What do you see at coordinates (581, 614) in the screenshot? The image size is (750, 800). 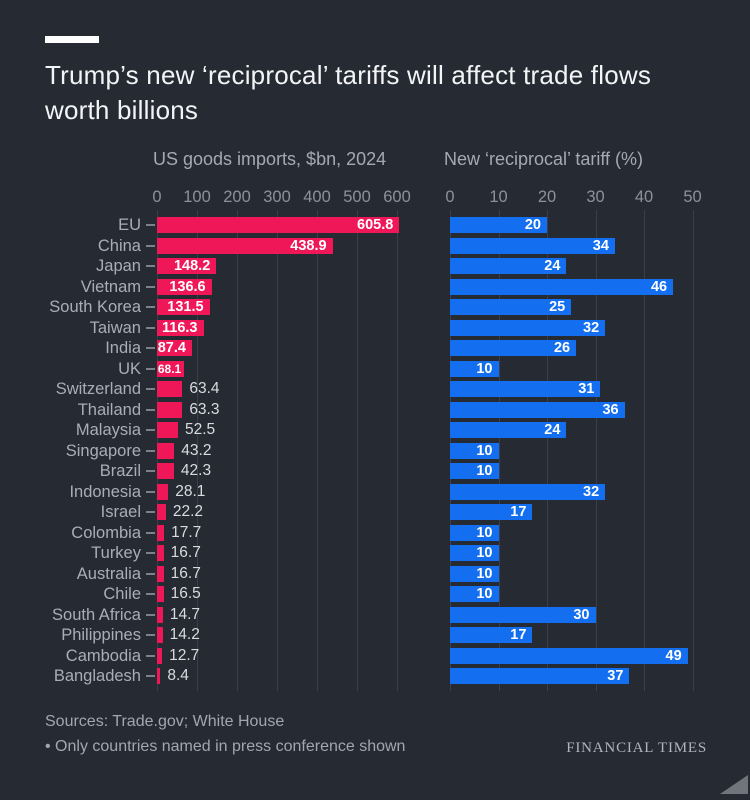 I see `tariff-value: 30` at bounding box center [581, 614].